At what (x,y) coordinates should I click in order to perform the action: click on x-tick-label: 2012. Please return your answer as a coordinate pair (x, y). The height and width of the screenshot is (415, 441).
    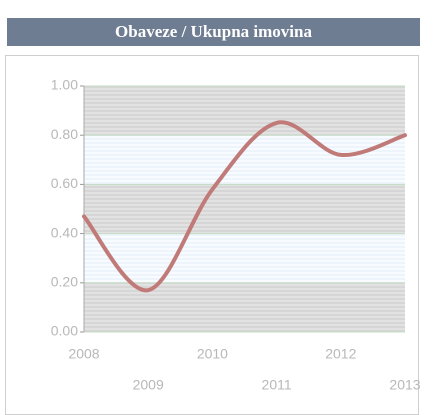
    Looking at the image, I should click on (340, 354).